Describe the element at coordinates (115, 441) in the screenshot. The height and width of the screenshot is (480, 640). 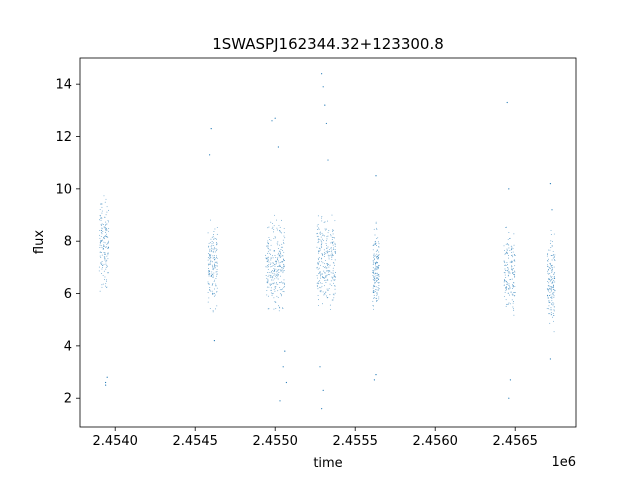
I see `x-tick-label: 2.4540` at that location.